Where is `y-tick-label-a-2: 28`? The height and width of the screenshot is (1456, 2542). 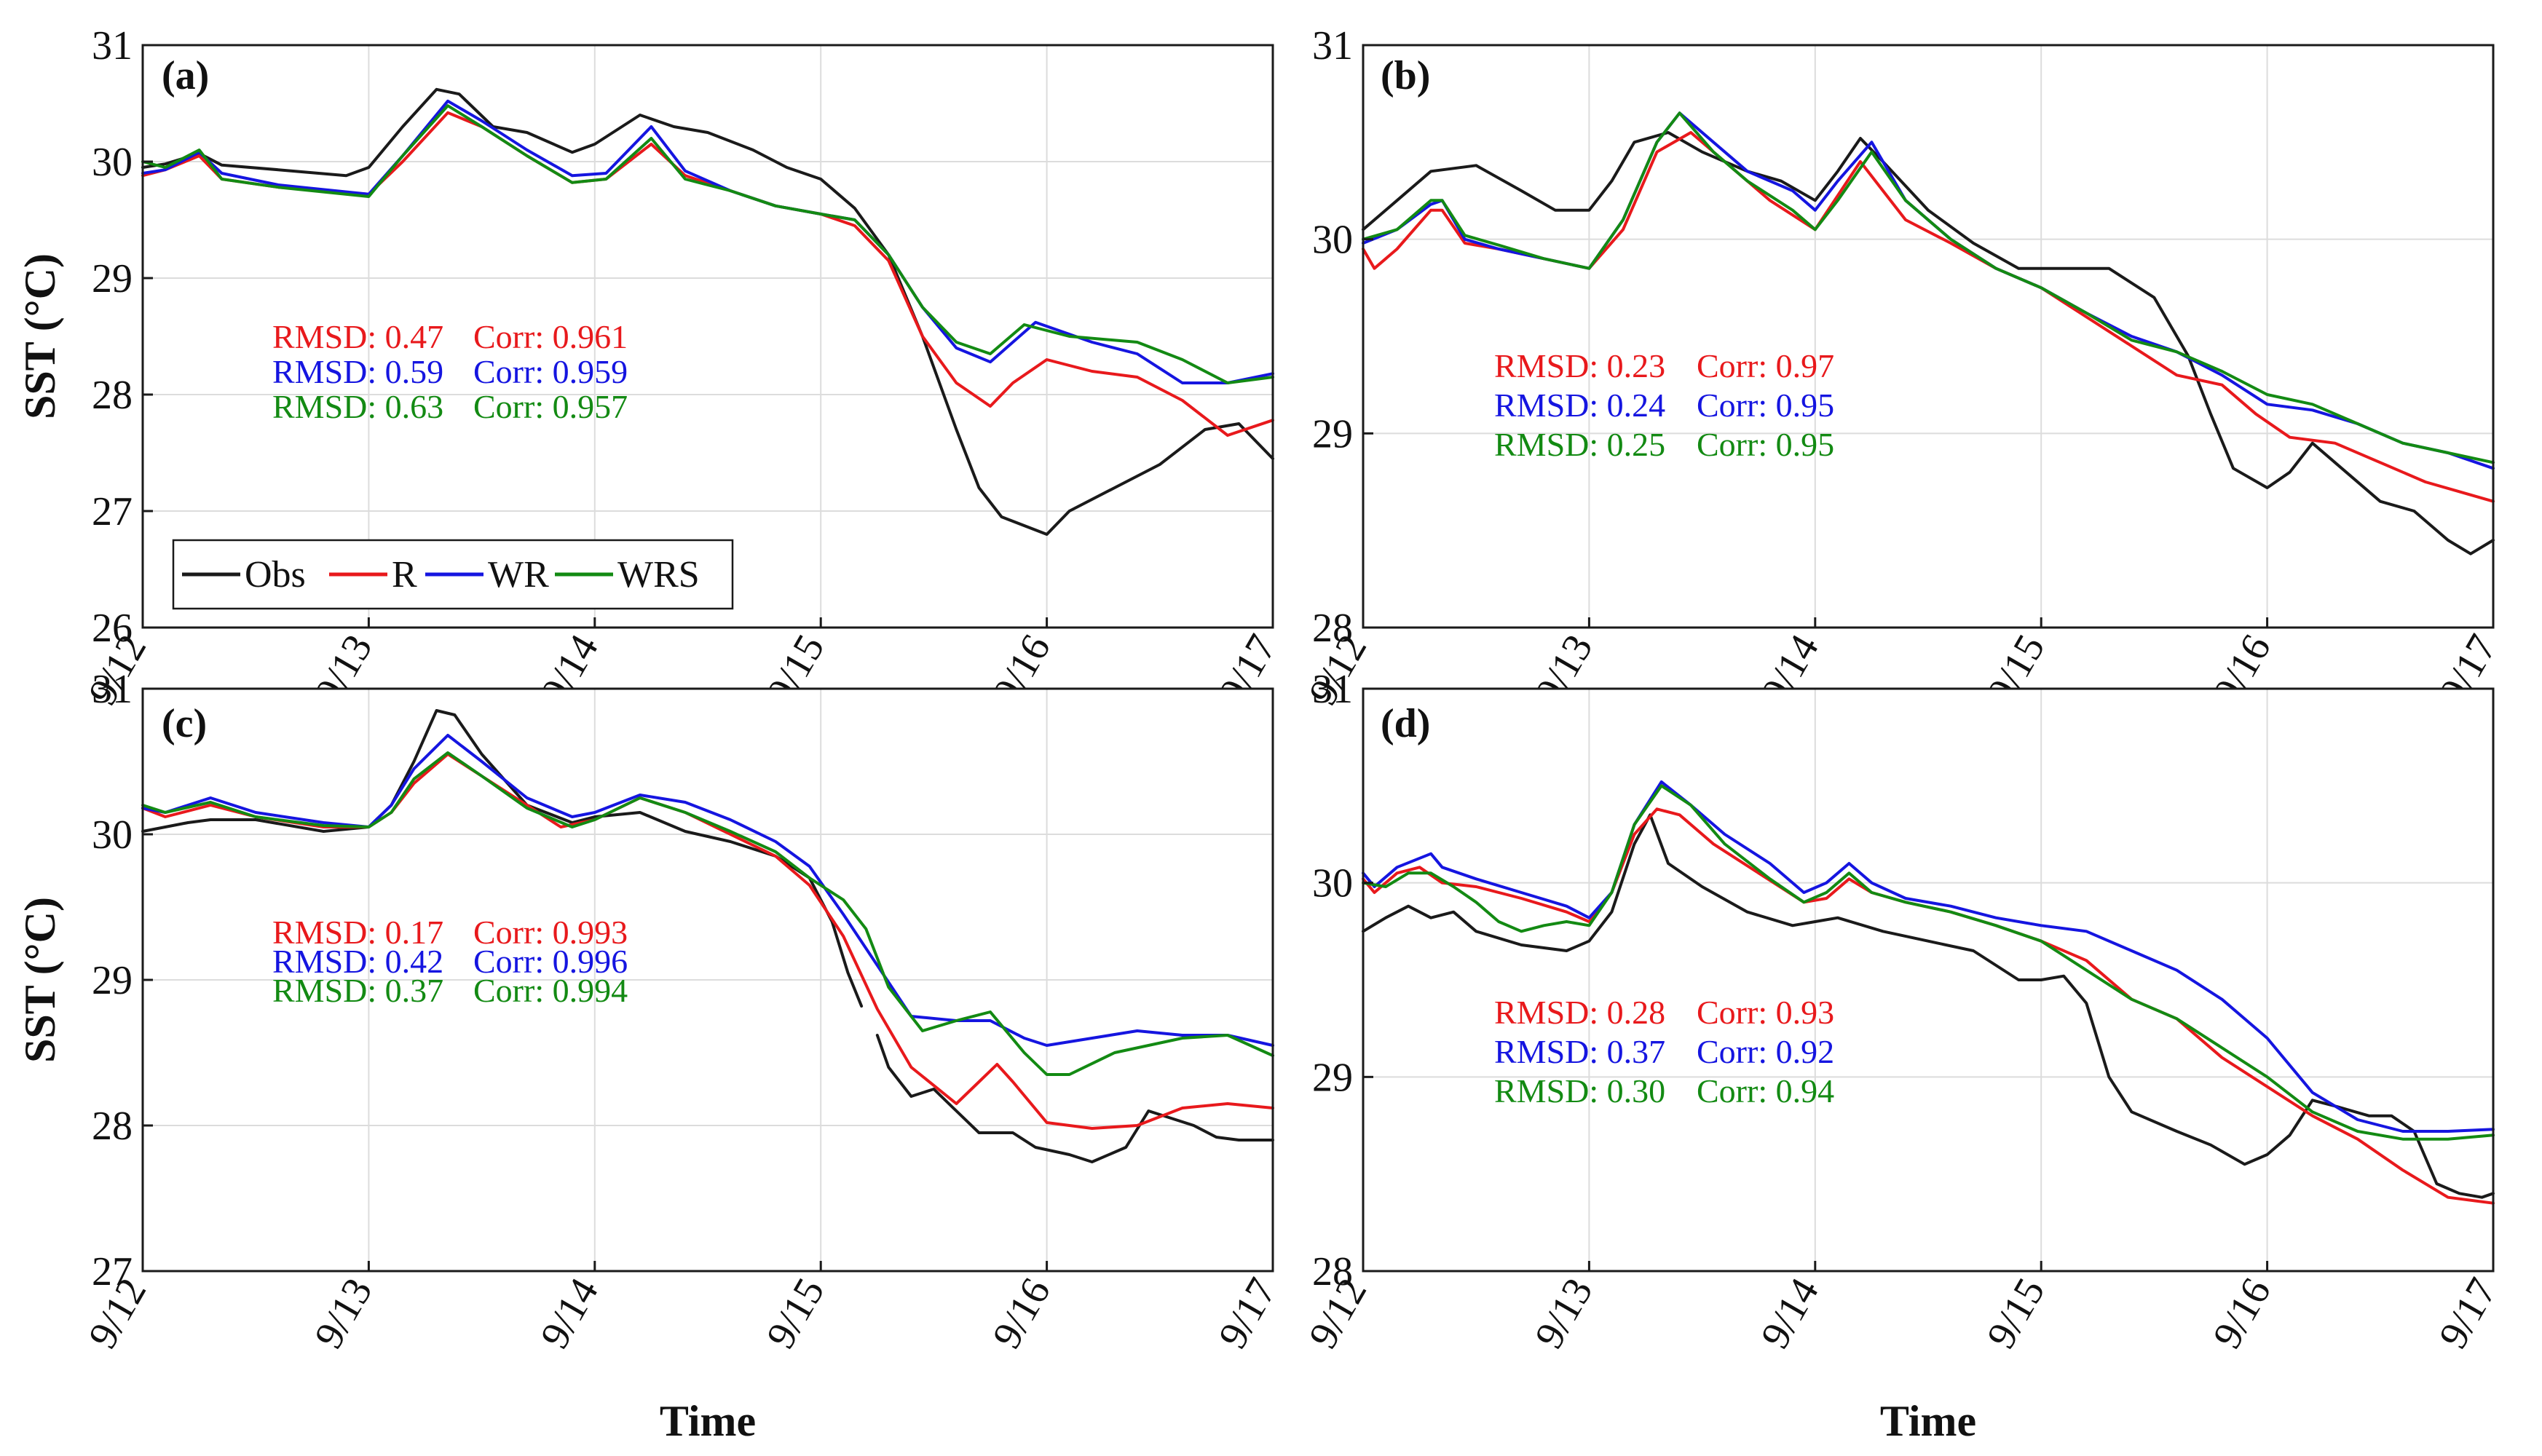
y-tick-label-a-2: 28 is located at coordinates (112, 395).